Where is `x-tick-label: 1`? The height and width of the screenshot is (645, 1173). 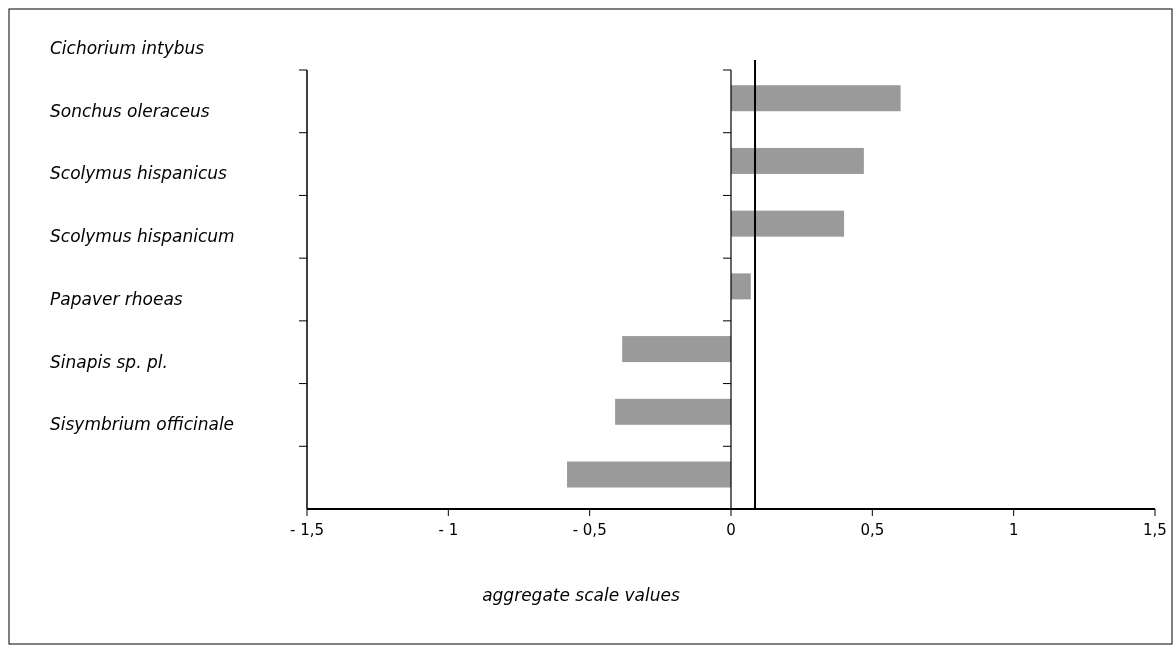 x-tick-label: 1 is located at coordinates (1013, 530).